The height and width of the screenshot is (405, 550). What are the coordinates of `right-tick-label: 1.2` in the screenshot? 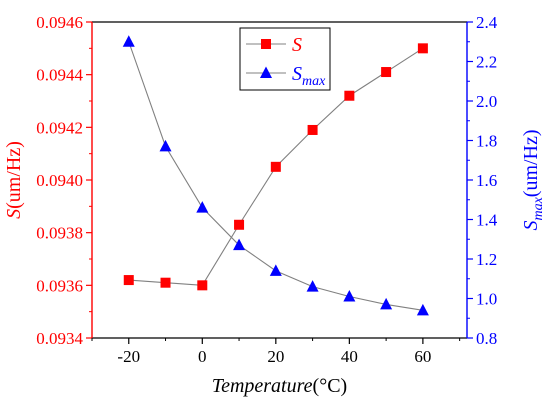 It's located at (486, 259).